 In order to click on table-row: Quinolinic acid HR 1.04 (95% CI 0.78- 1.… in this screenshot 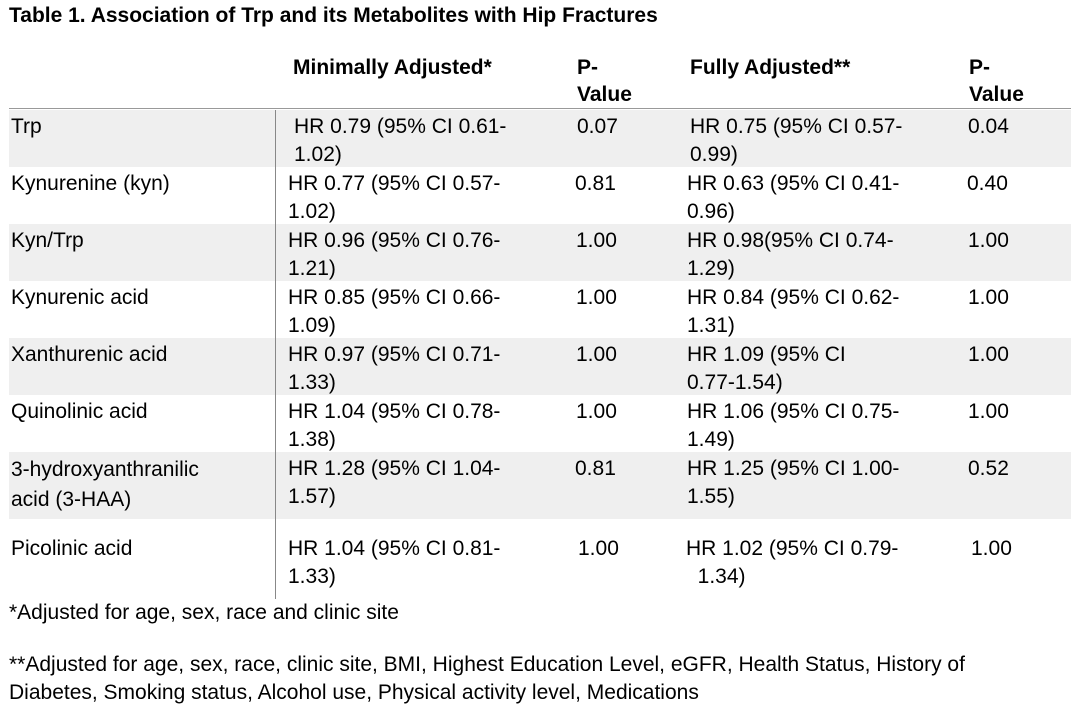, I will do `click(540, 423)`.